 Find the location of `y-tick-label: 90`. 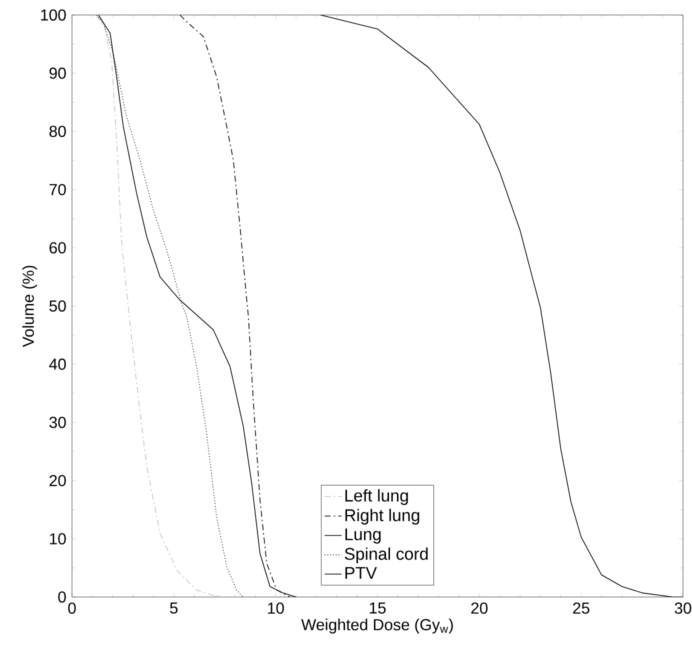

y-tick-label: 90 is located at coordinates (58, 73).